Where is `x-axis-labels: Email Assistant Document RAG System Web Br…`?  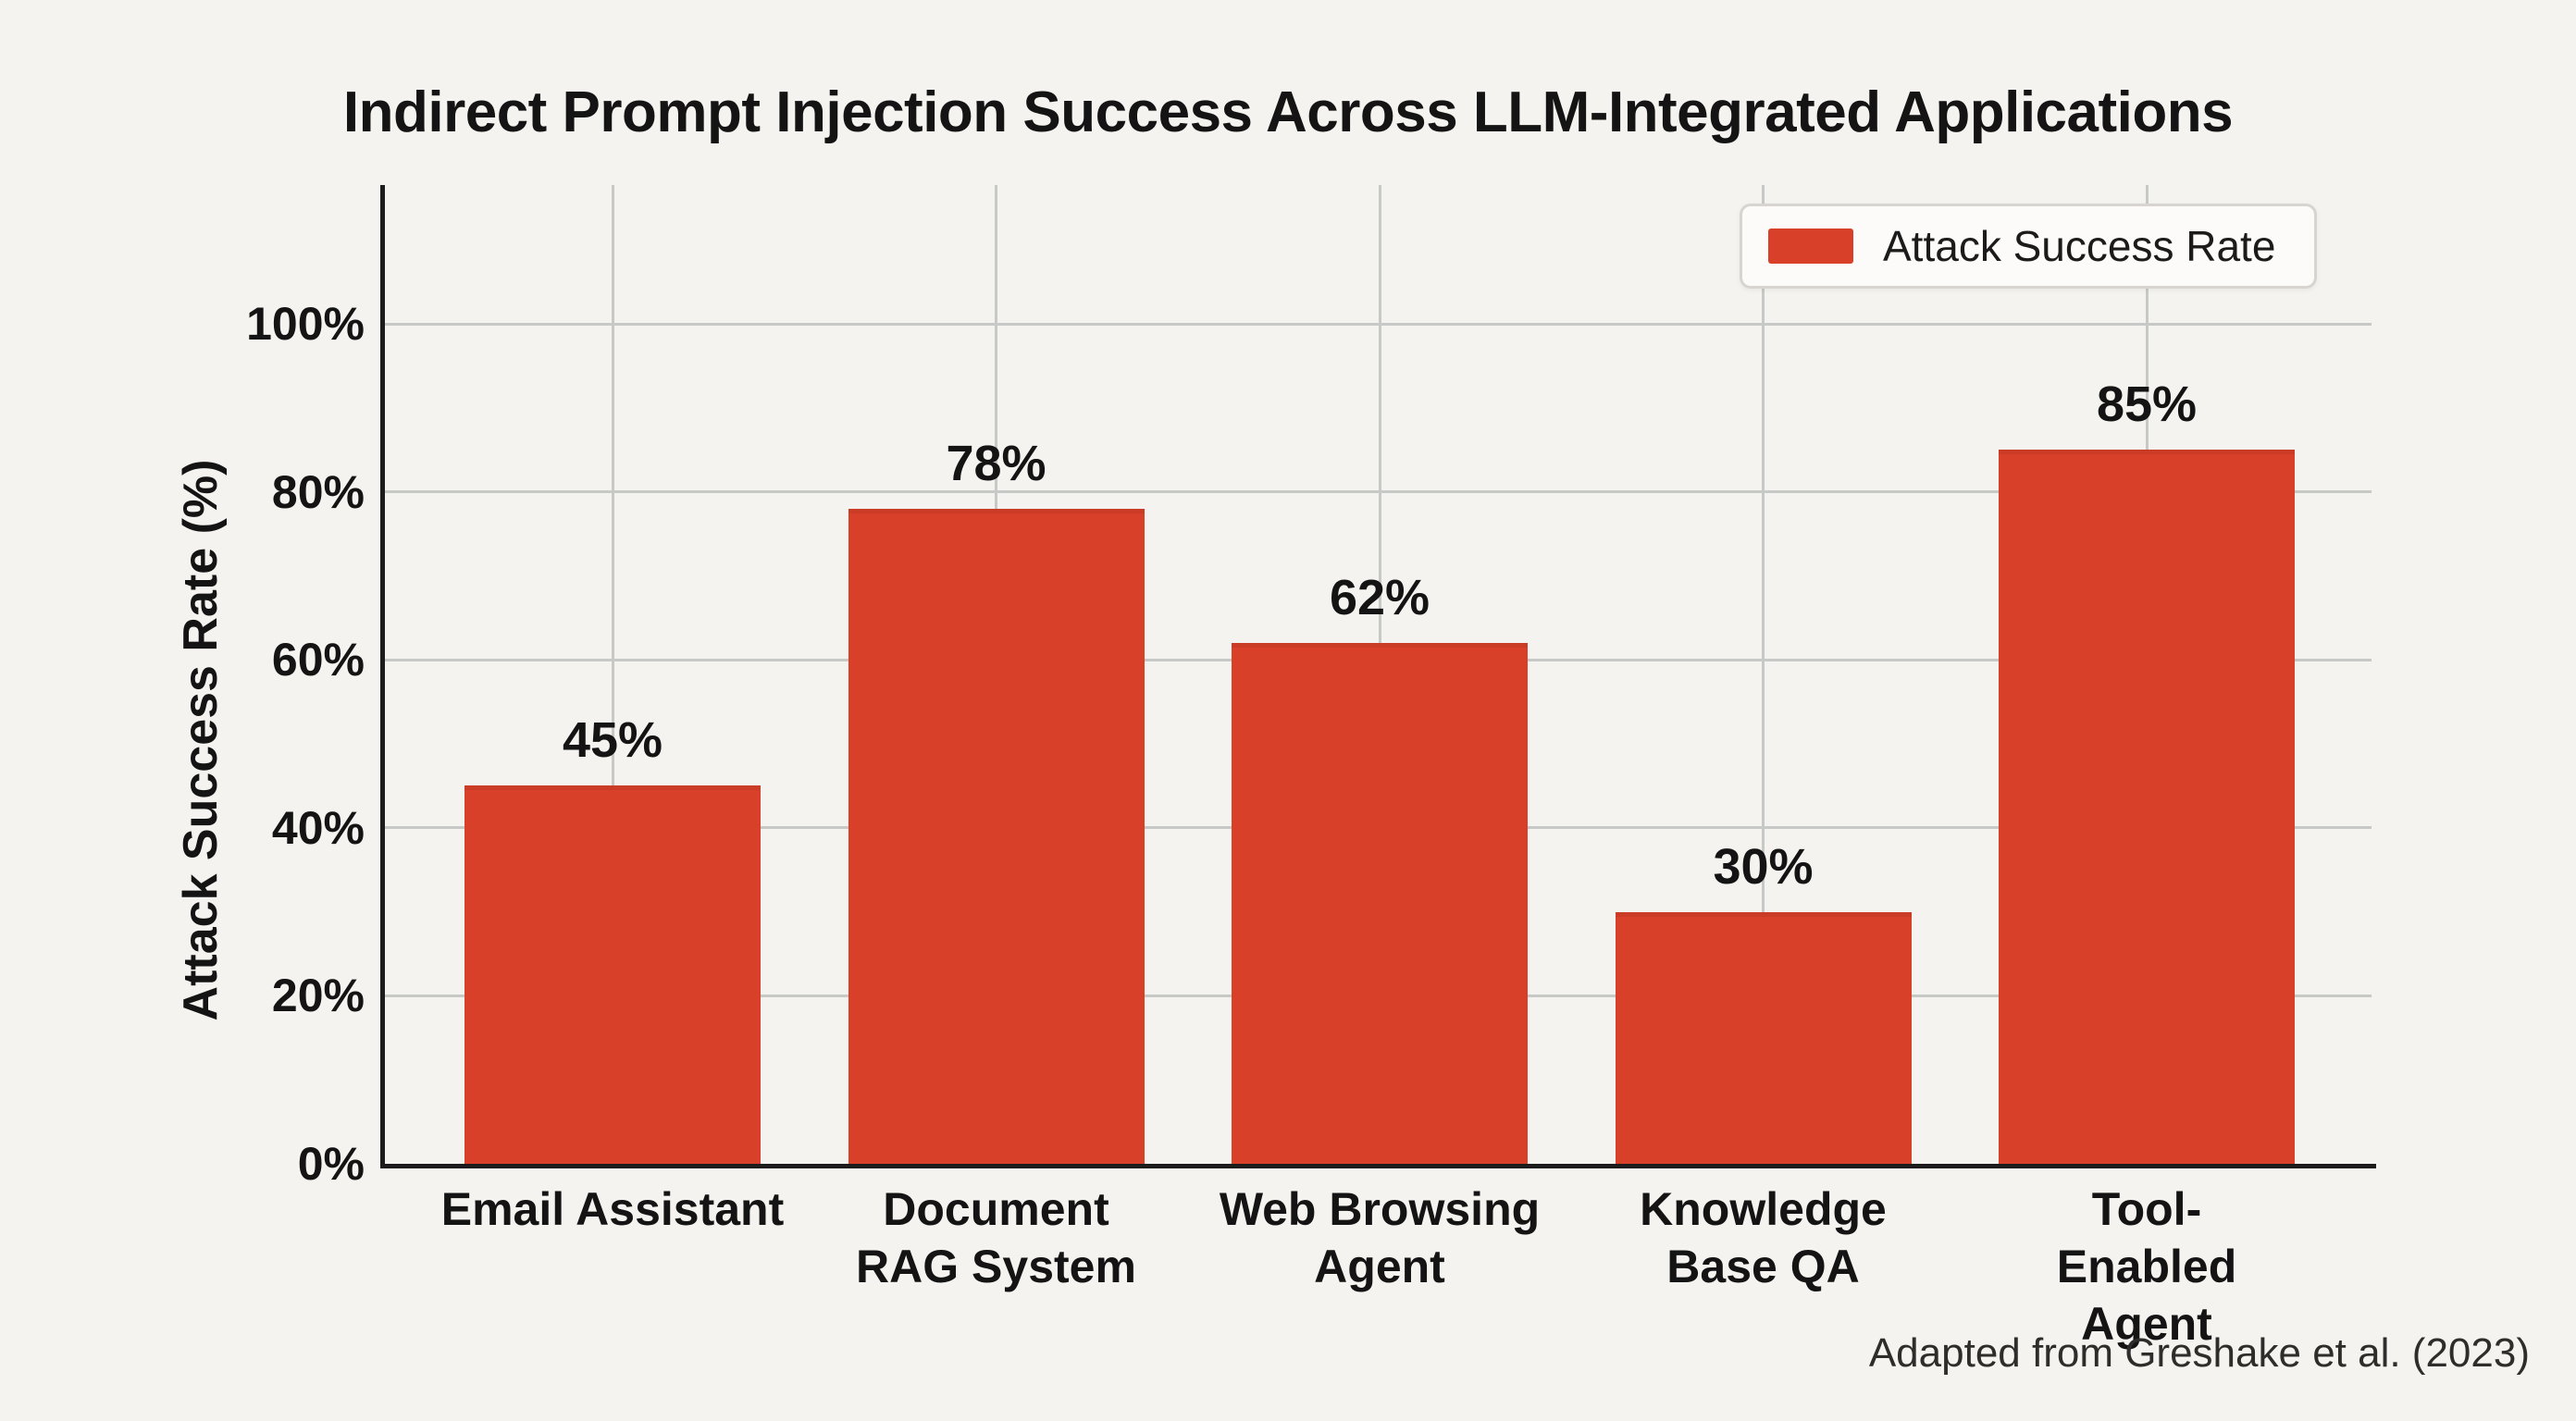 x-axis-labels: Email Assistant Document RAG System Web Br… is located at coordinates (1379, 1265).